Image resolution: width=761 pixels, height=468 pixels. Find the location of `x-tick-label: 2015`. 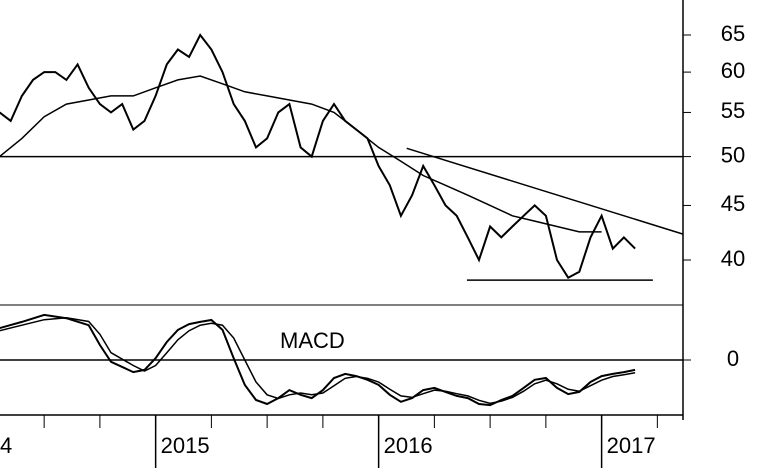

x-tick-label: 2015 is located at coordinates (185, 445).